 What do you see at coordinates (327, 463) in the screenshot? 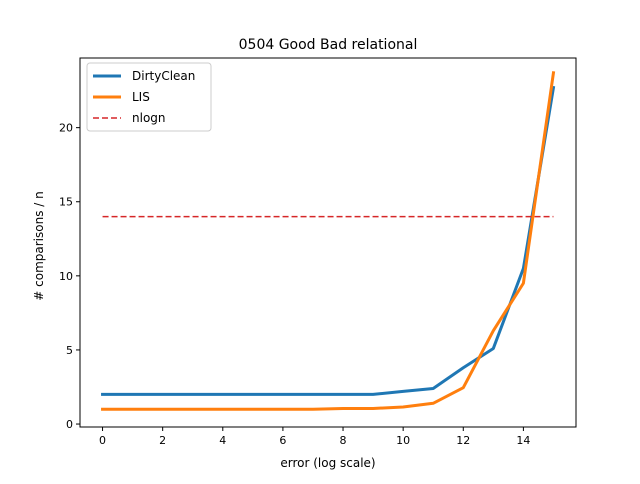
I see `x-axis-label: error (log scale)` at bounding box center [327, 463].